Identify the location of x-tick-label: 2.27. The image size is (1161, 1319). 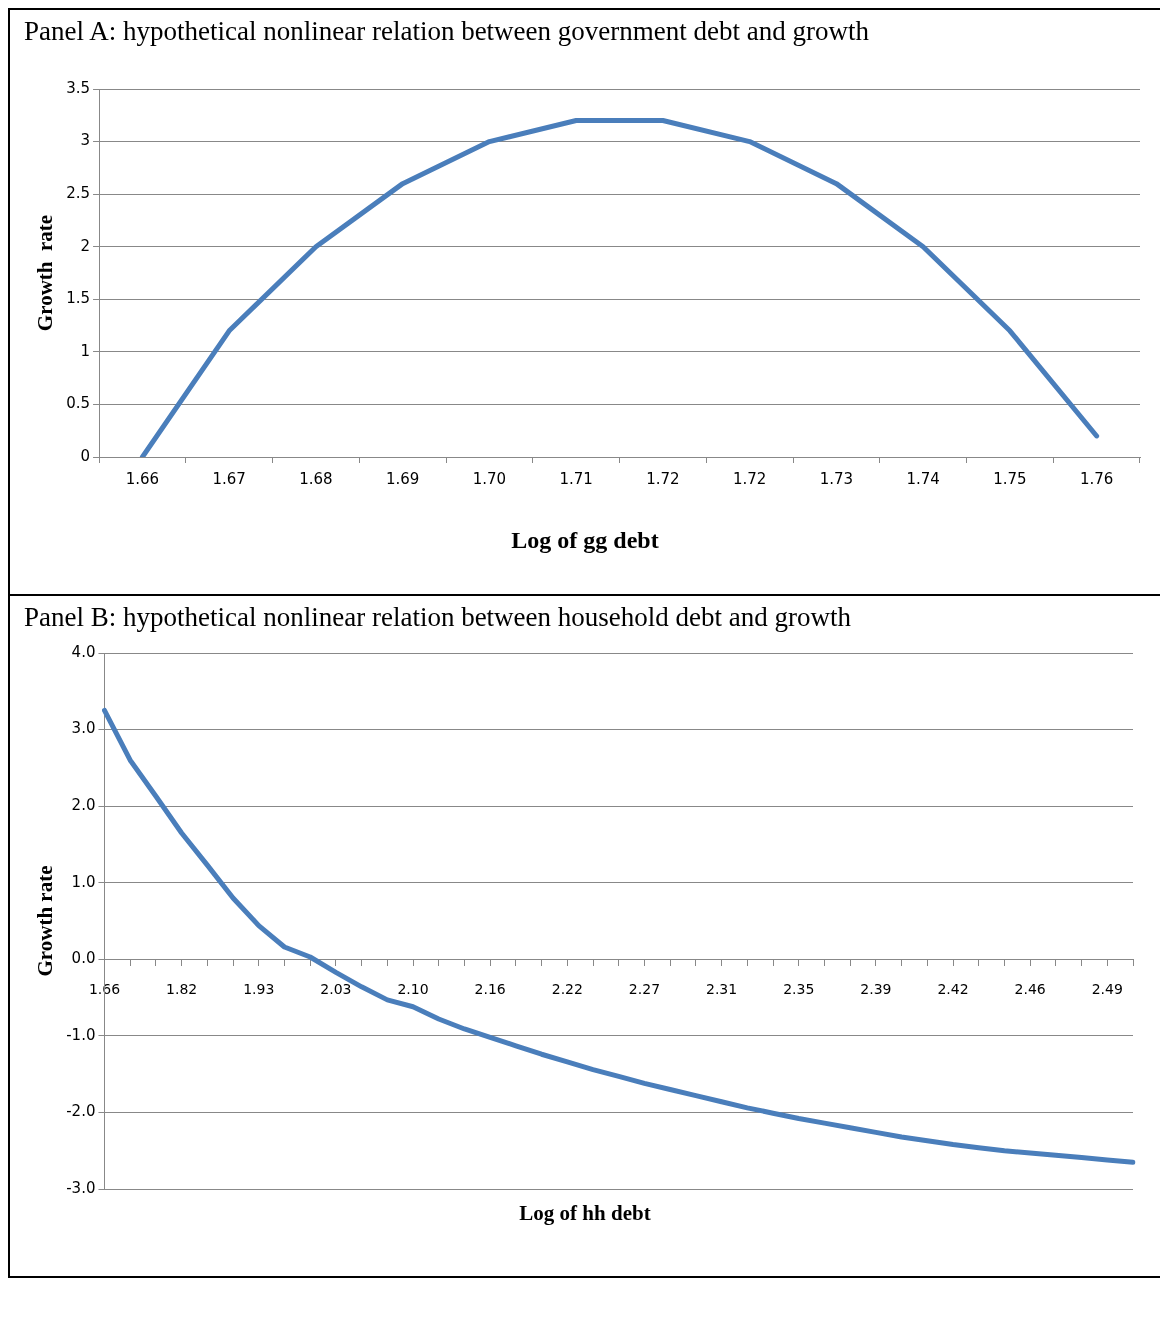
(644, 989).